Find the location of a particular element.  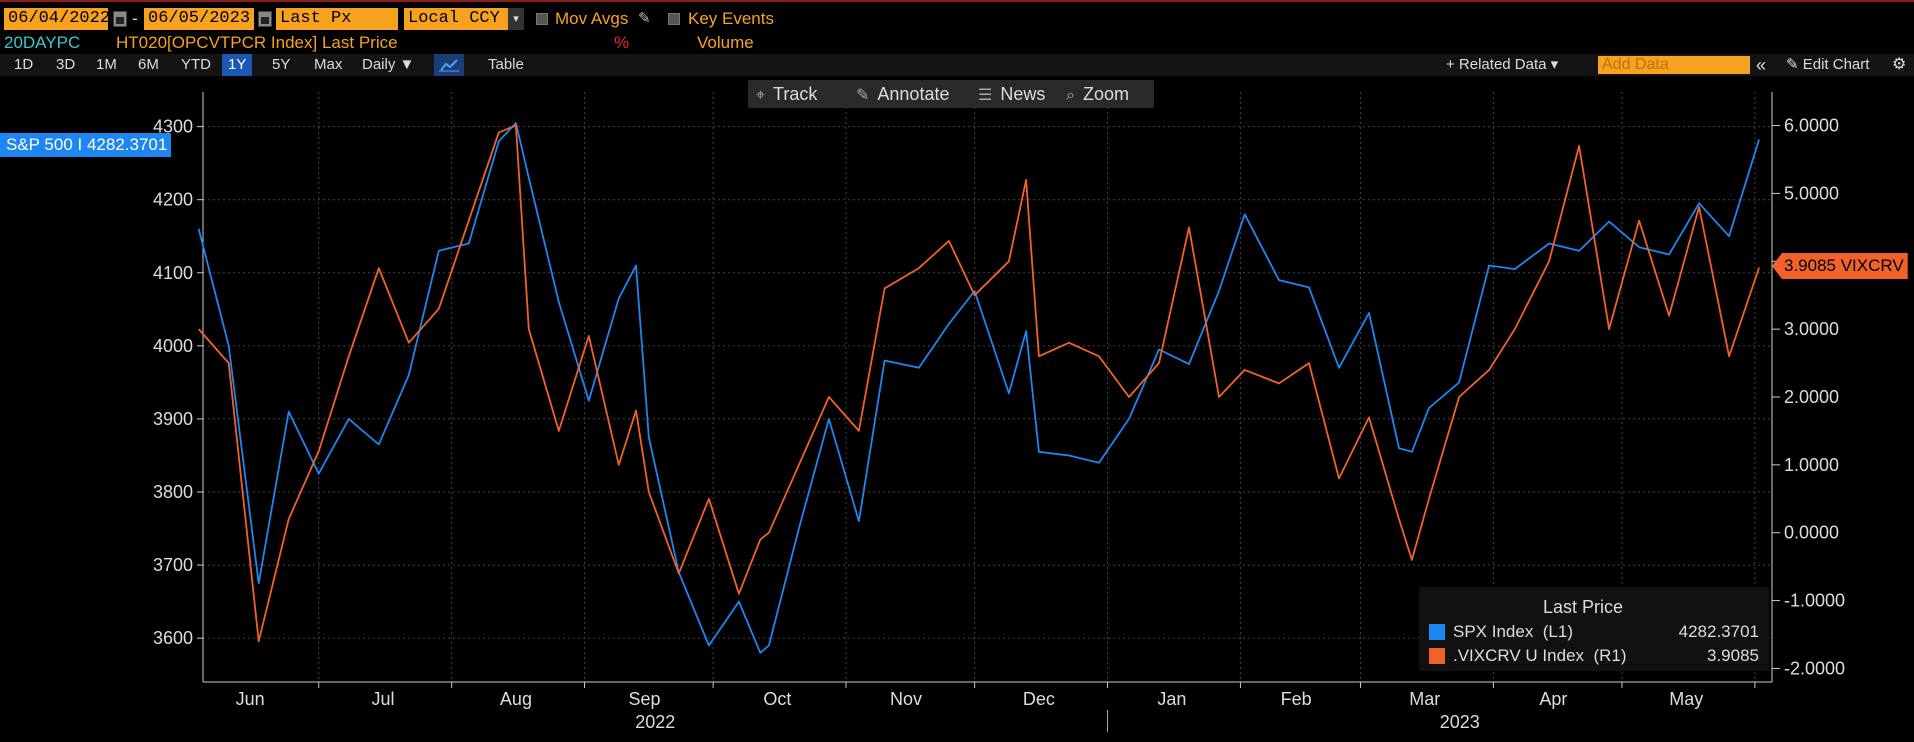

right-axis-tick-label: 5.0000 is located at coordinates (1811, 193).